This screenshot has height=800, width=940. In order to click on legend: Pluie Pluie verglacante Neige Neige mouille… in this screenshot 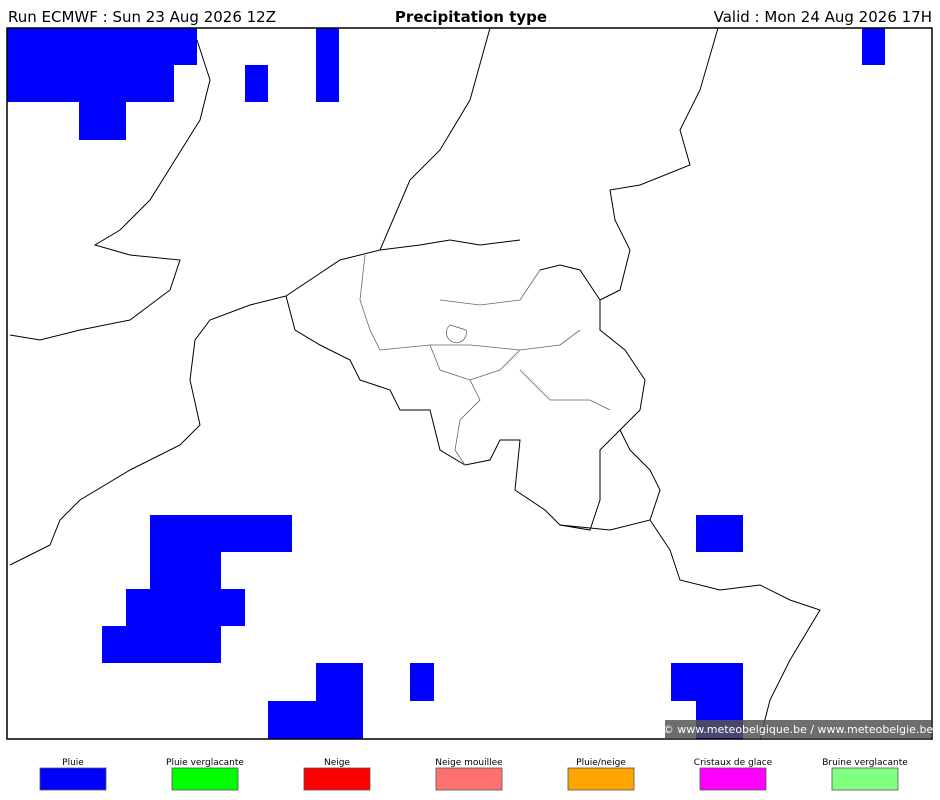, I will do `click(473, 774)`.